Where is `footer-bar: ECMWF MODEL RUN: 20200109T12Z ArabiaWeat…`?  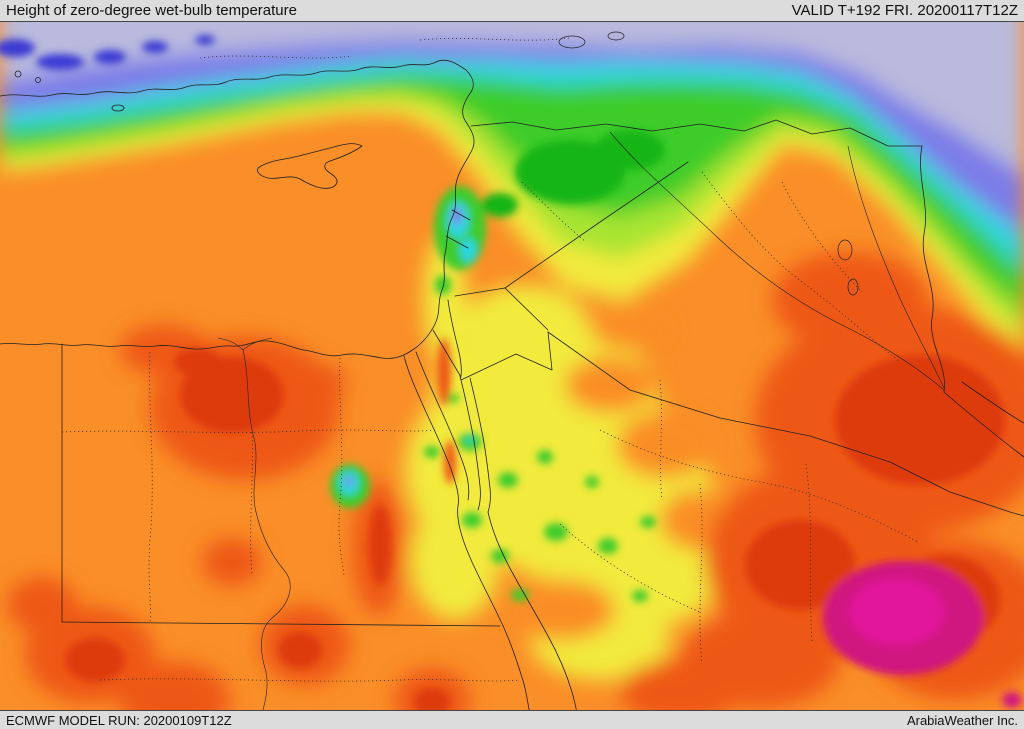
footer-bar: ECMWF MODEL RUN: 20200109T12Z ArabiaWeat… is located at coordinates (512, 719).